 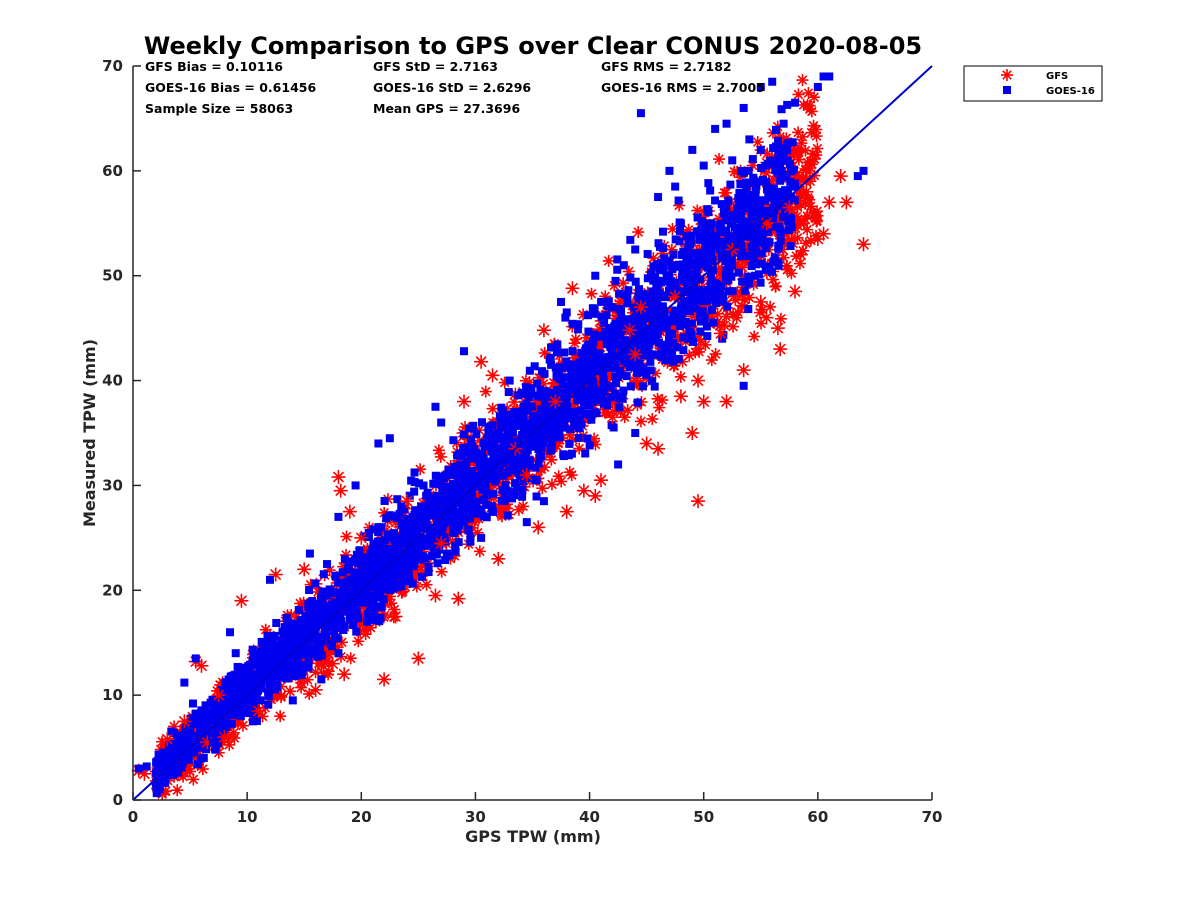 I want to click on y-tick-label: 10, so click(x=112, y=695).